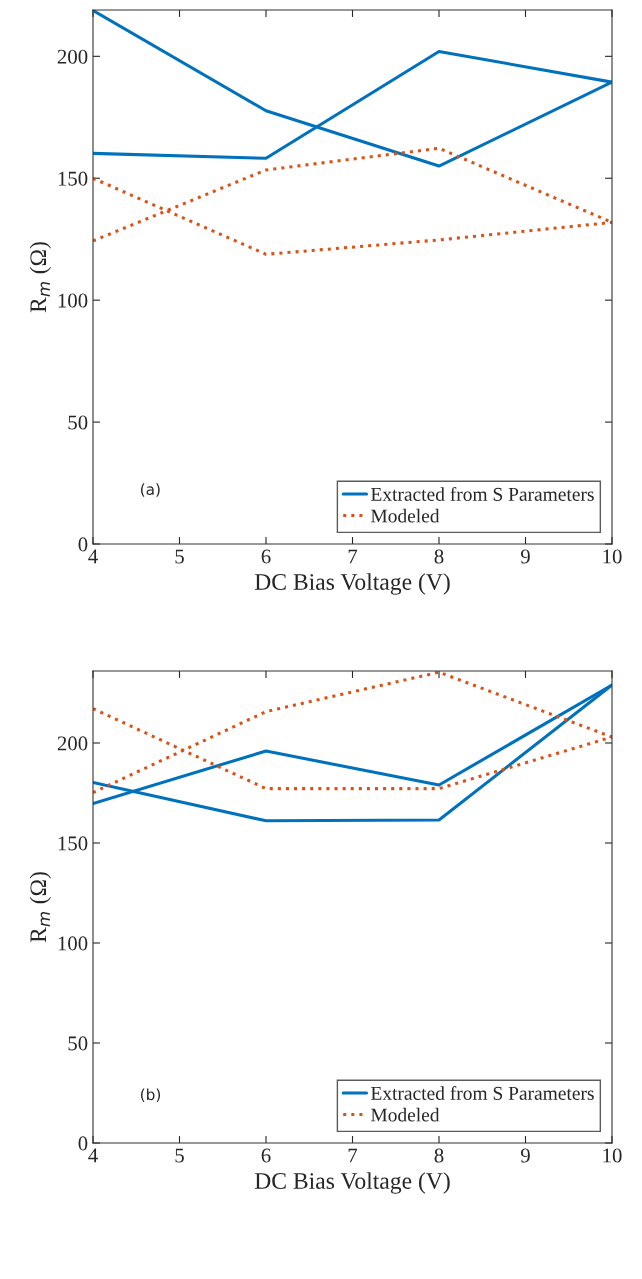 Image resolution: width=642 pixels, height=1279 pixels. What do you see at coordinates (150, 490) in the screenshot?
I see `annotation: (a)` at bounding box center [150, 490].